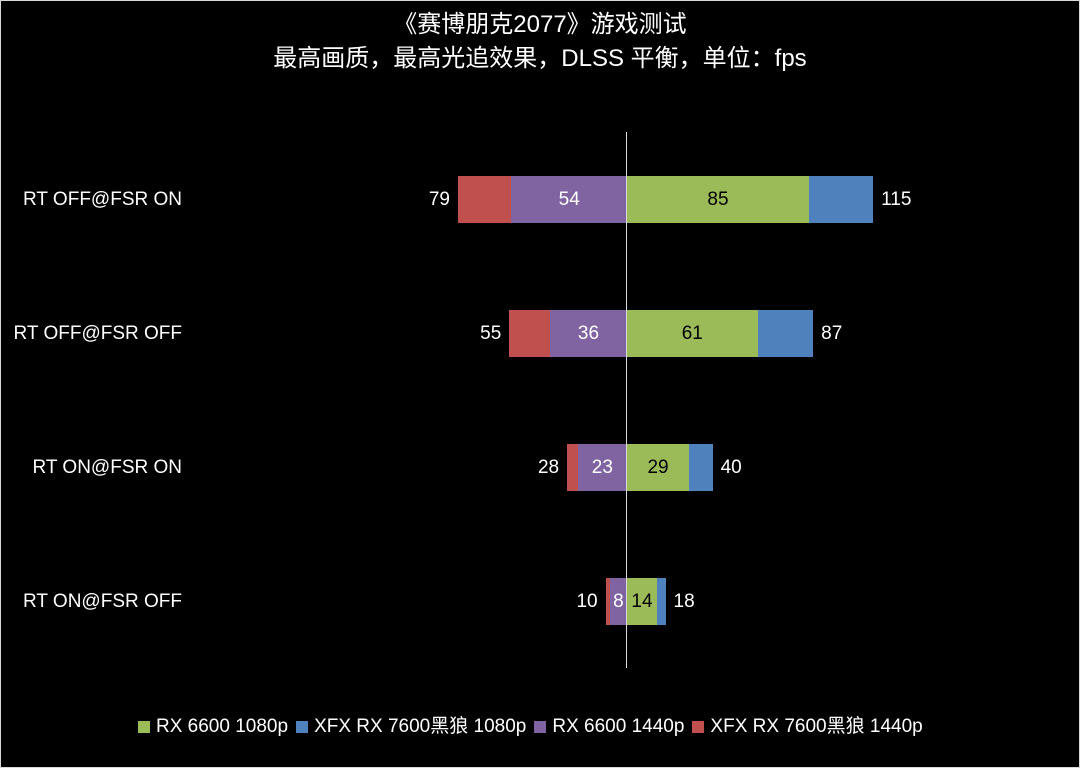 The width and height of the screenshot is (1080, 768). Describe the element at coordinates (816, 726) in the screenshot. I see `legend-label: XFX RX 7600黑狼 1440p` at that location.